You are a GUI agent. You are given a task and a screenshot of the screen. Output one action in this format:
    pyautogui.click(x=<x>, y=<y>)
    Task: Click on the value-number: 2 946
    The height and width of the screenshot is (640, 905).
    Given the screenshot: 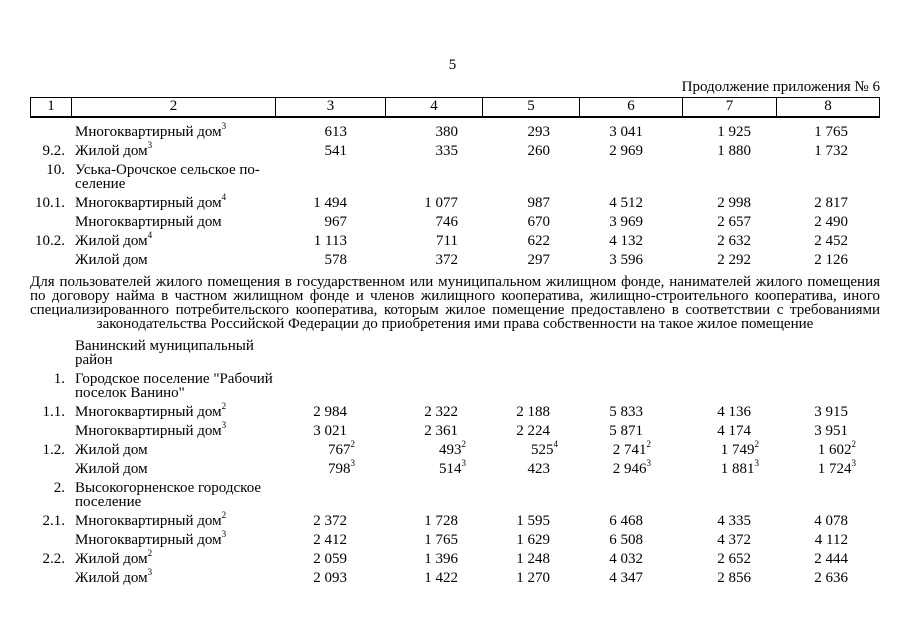 What is the action you would take?
    pyautogui.click(x=629, y=469)
    